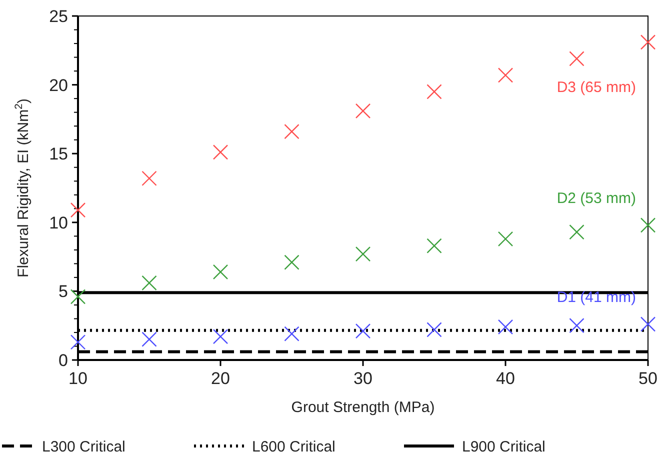 The width and height of the screenshot is (658, 468). What do you see at coordinates (363, 378) in the screenshot?
I see `x-tick-label: 30` at bounding box center [363, 378].